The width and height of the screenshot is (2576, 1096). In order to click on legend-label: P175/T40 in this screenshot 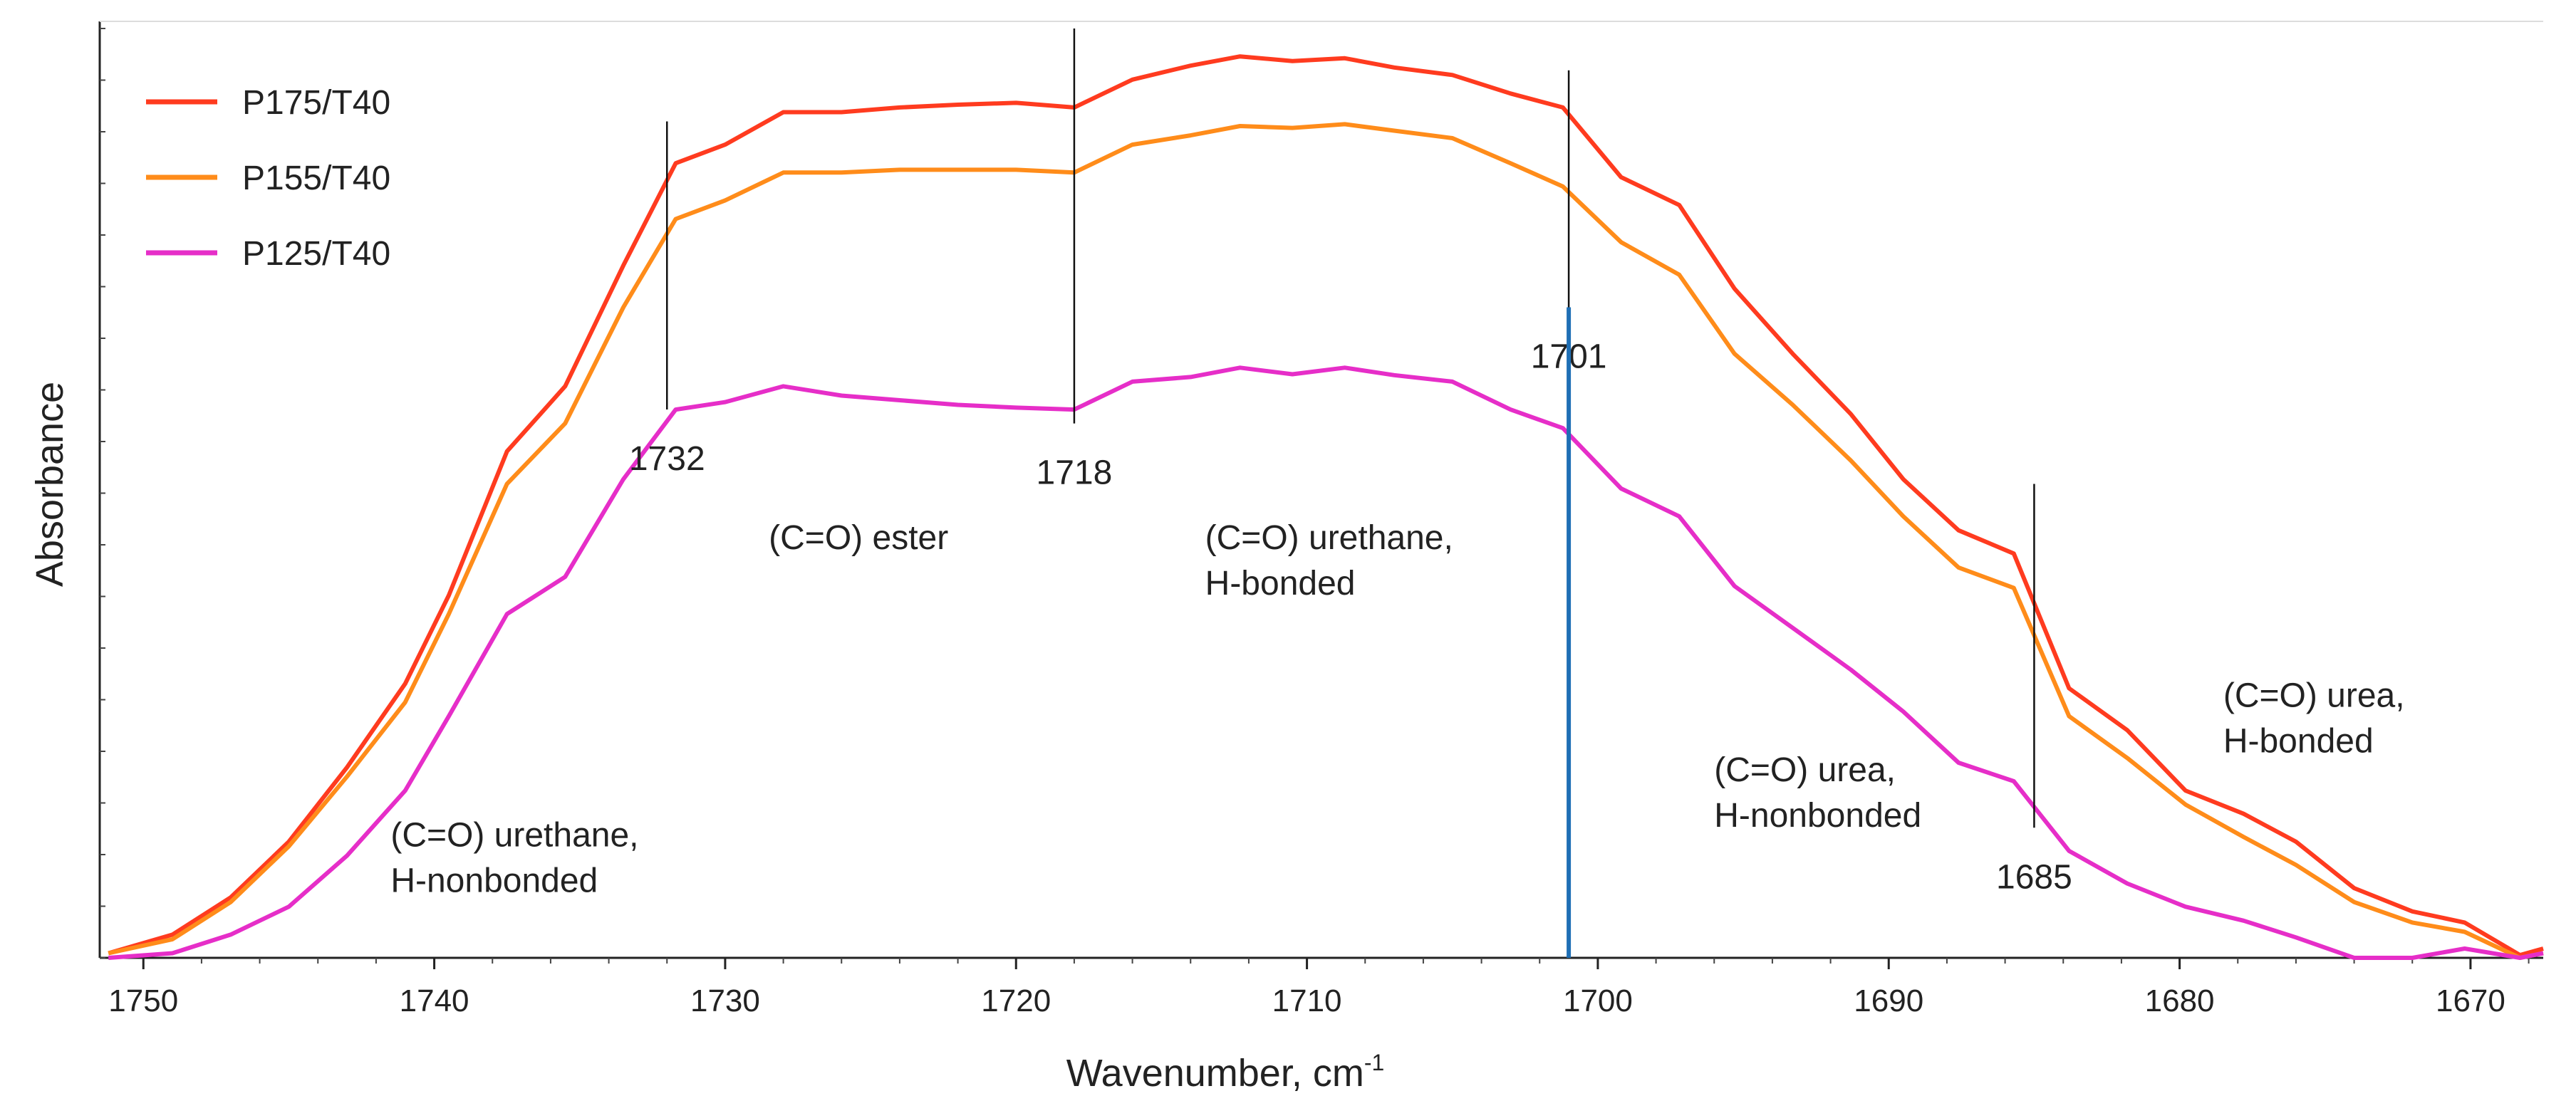, I will do `click(316, 103)`.